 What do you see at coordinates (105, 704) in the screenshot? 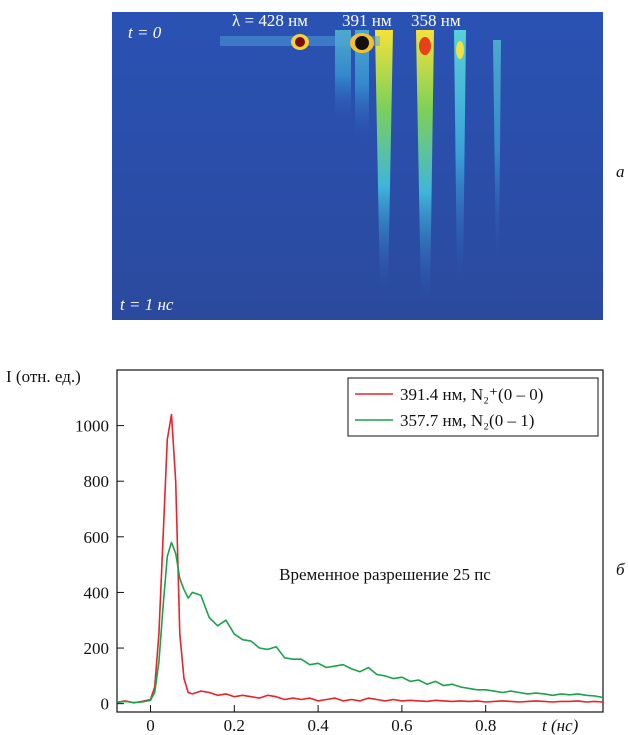
I see `y-tick-label: 0` at bounding box center [105, 704].